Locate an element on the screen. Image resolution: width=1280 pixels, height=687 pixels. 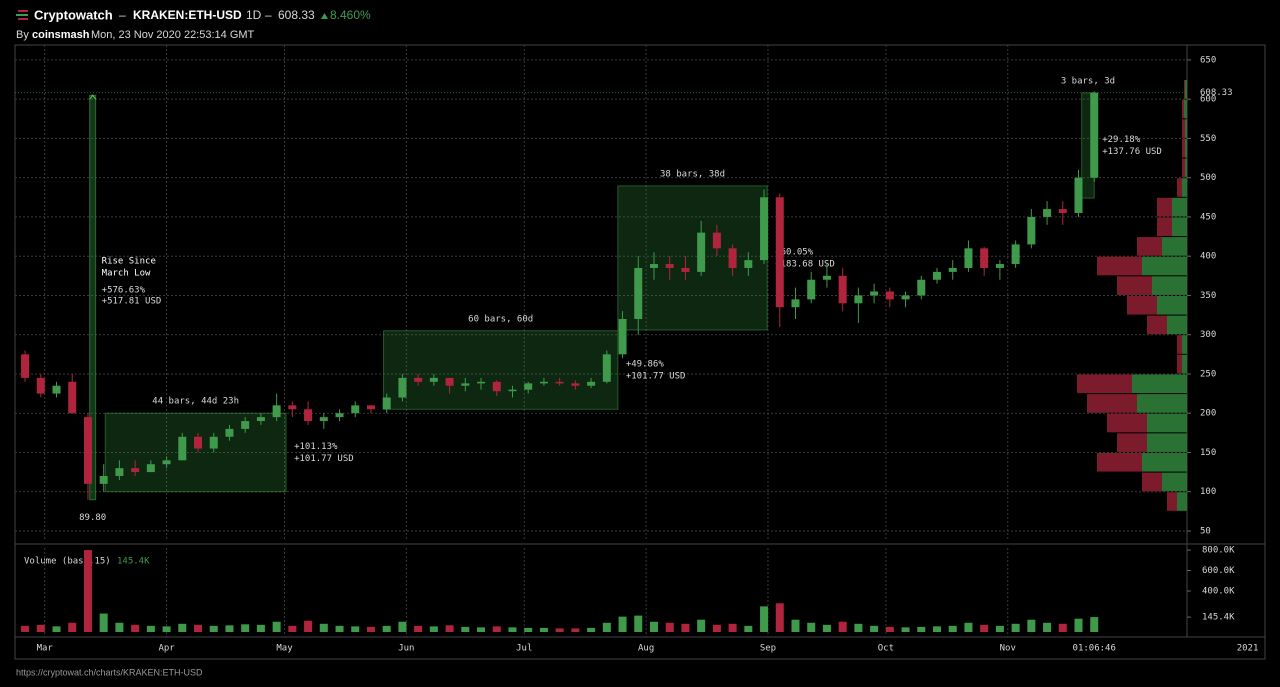
rise-usd: +517.81 USD is located at coordinates (132, 302).